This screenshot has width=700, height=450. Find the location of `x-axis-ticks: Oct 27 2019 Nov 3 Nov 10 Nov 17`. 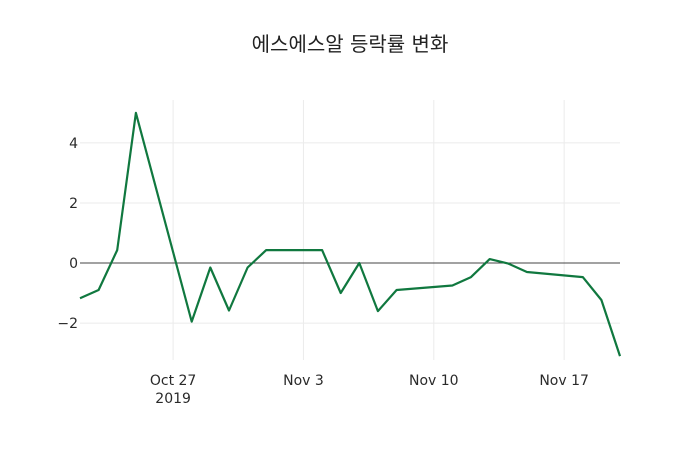

x-axis-ticks: Oct 27 2019 Nov 3 Nov 10 Nov 17 is located at coordinates (369, 390).